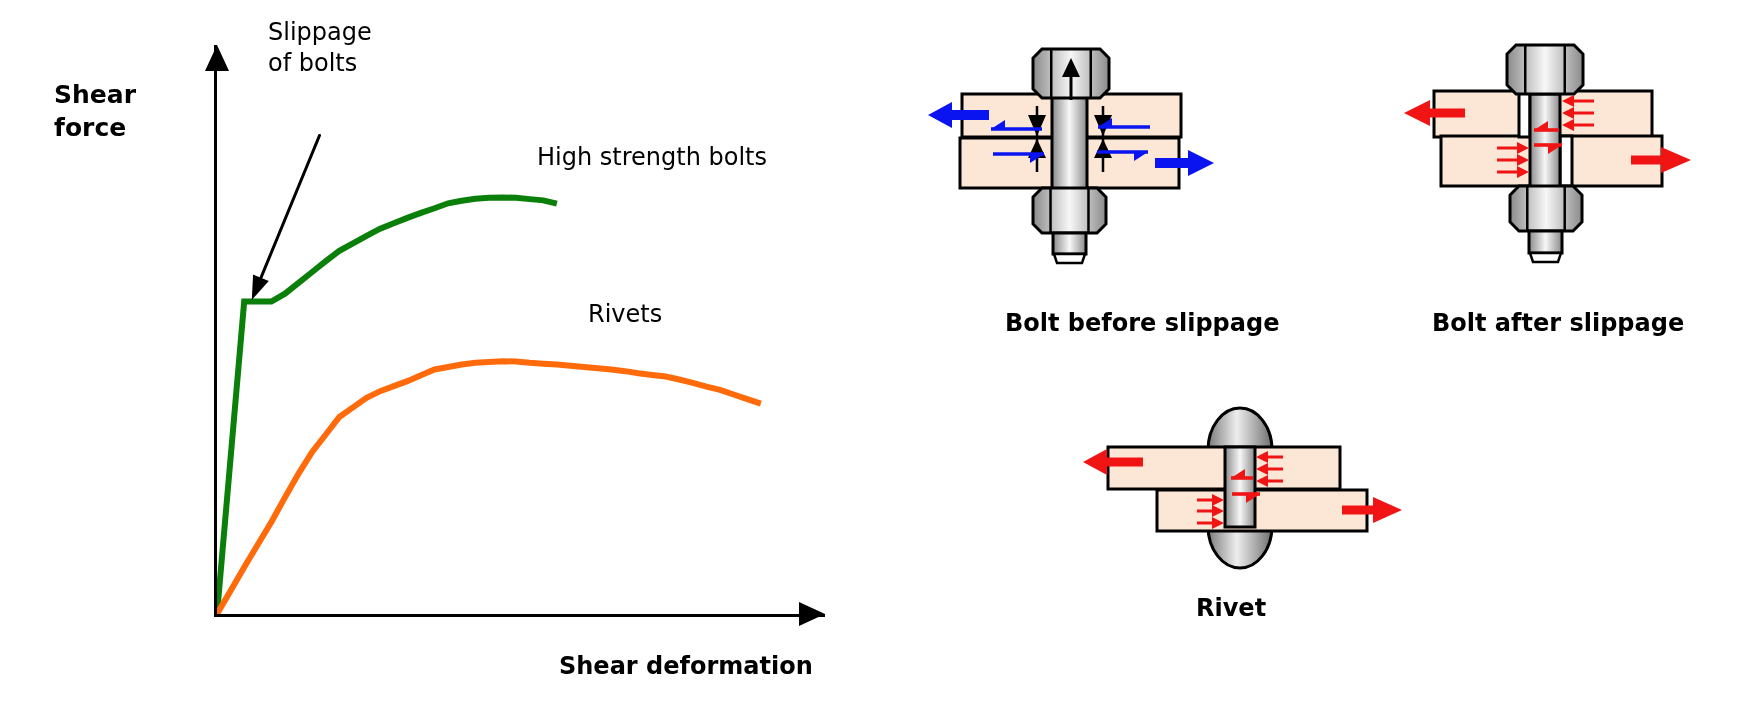 This screenshot has width=1751, height=718. I want to click on text: Bolt after slippage, so click(1558, 323).